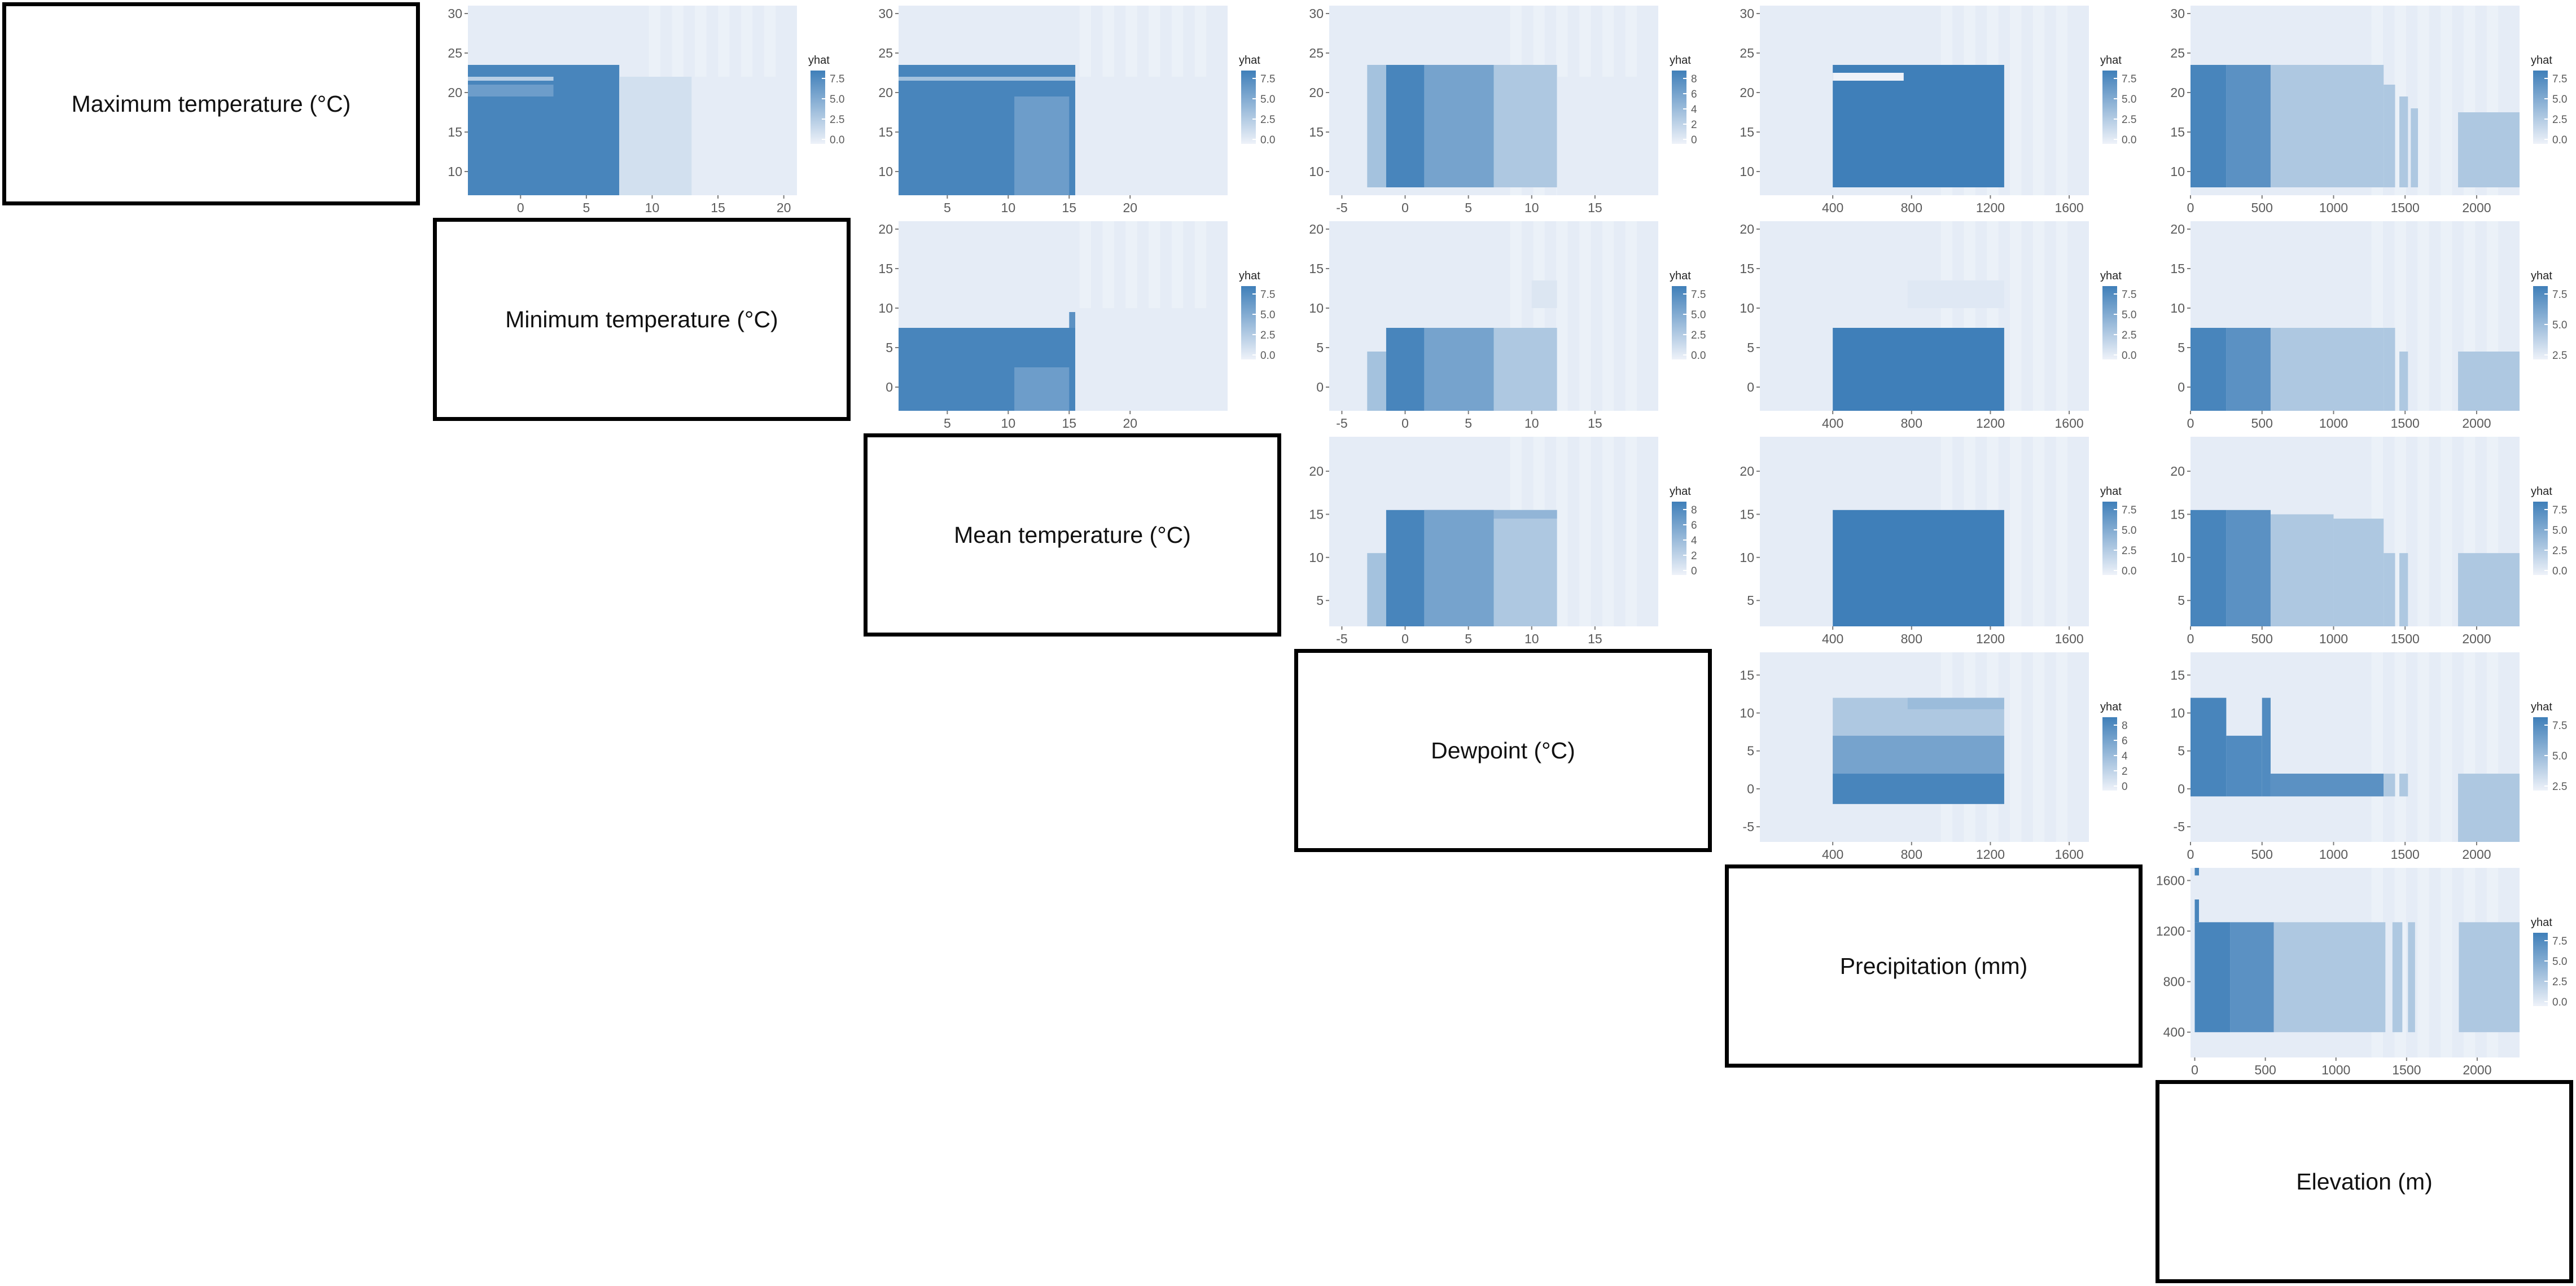 The width and height of the screenshot is (2576, 1286). What do you see at coordinates (1750, 601) in the screenshot?
I see `y-tick-label: 5` at bounding box center [1750, 601].